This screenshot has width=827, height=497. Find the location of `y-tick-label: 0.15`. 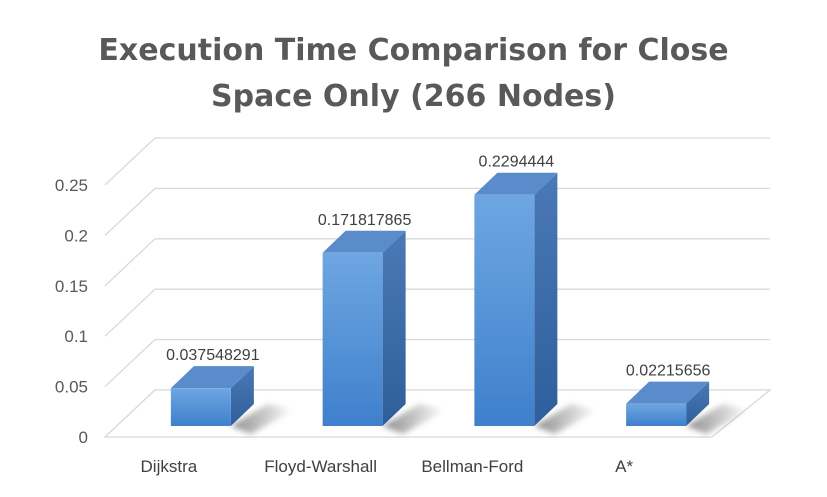

y-tick-label: 0.15 is located at coordinates (71, 286).